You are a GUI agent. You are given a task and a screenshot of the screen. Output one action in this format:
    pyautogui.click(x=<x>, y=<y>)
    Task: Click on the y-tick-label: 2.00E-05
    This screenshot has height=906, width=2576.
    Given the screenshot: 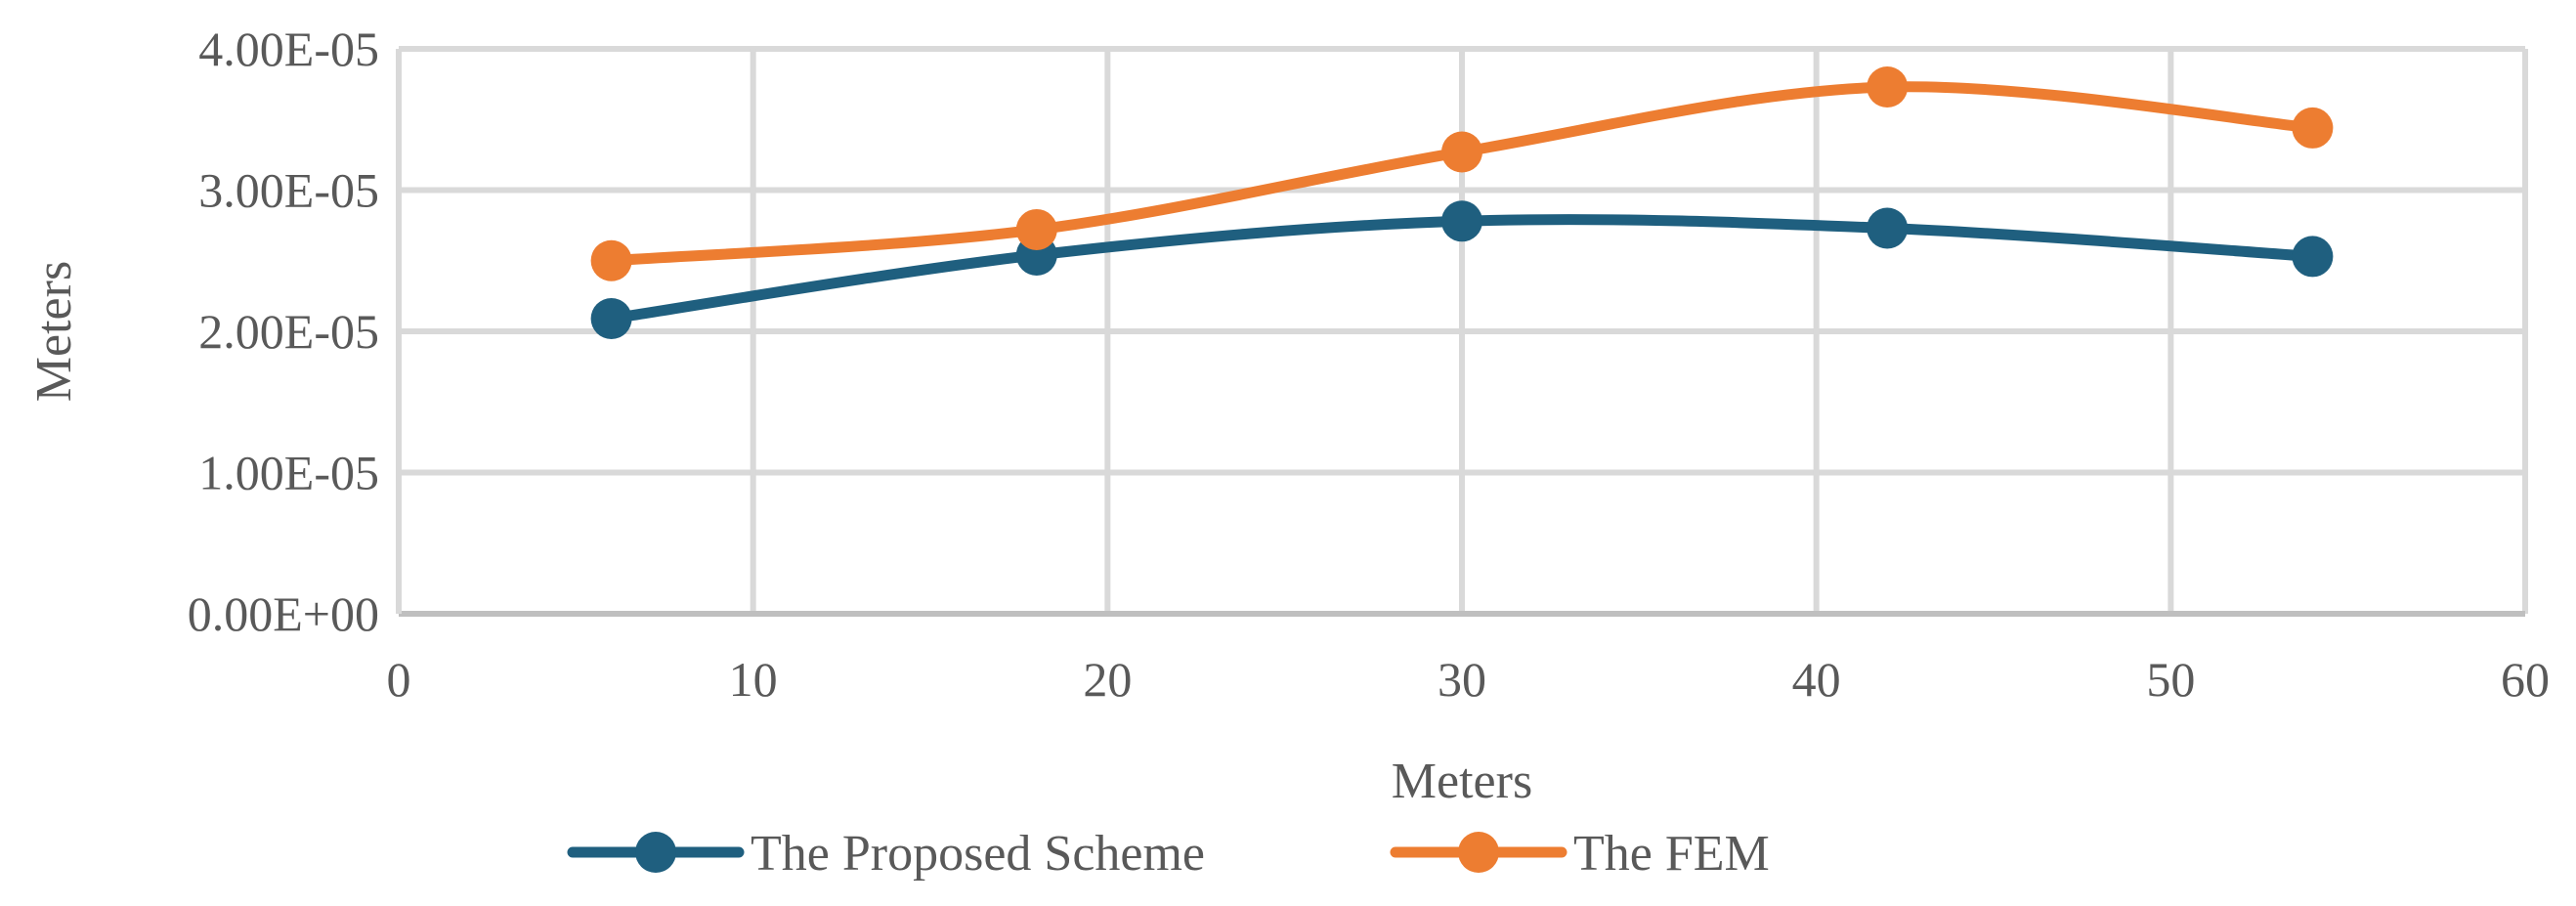 What is the action you would take?
    pyautogui.click(x=288, y=331)
    